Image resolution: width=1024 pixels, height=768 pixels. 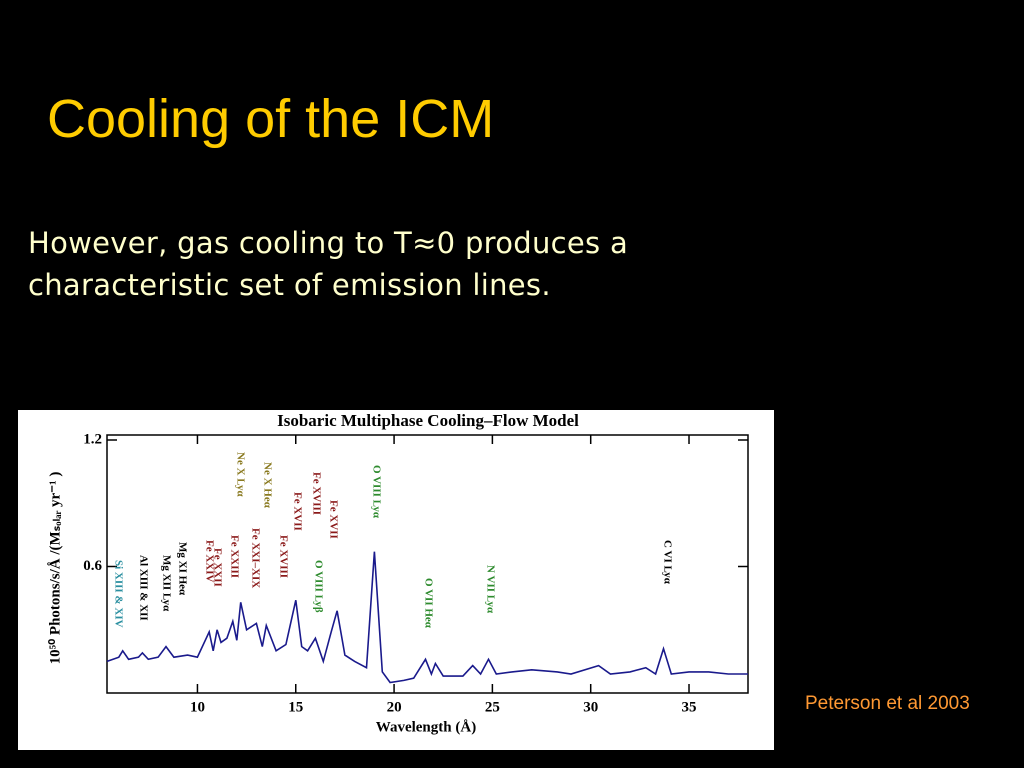 I want to click on line-label: Fe XXIII, so click(x=234, y=556).